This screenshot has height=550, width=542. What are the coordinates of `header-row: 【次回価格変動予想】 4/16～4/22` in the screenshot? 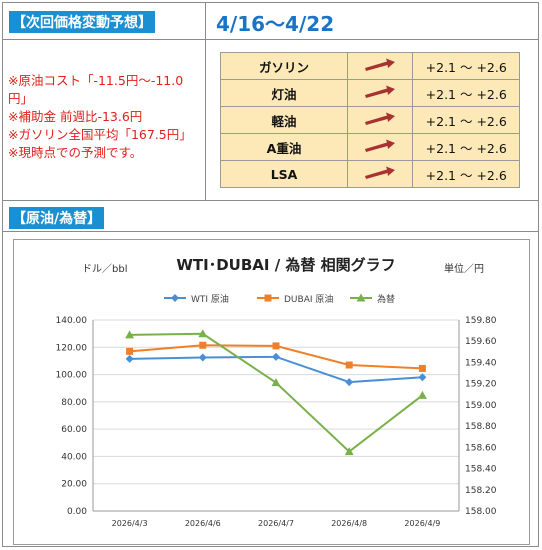 It's located at (270, 21).